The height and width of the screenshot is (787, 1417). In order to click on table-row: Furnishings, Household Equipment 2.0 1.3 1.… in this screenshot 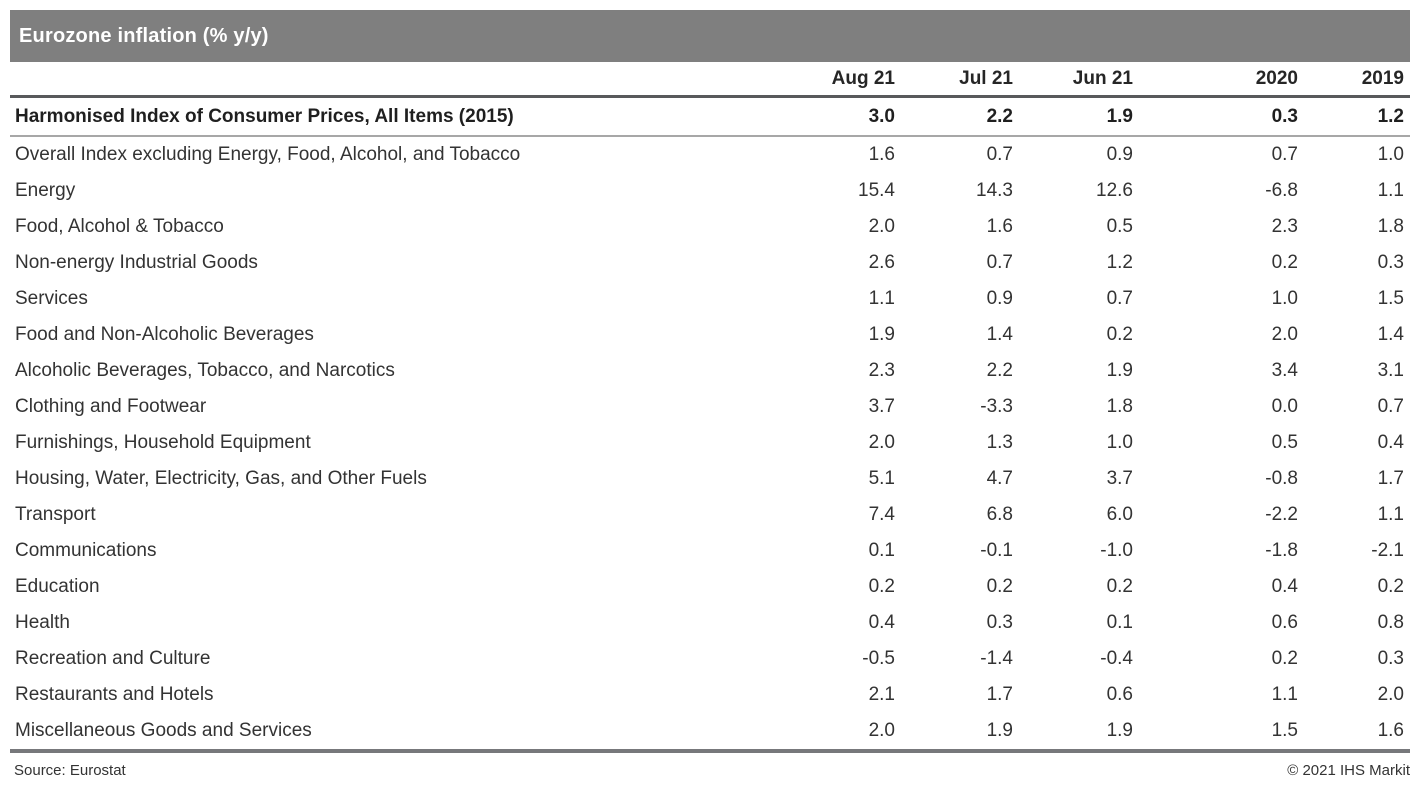, I will do `click(710, 443)`.